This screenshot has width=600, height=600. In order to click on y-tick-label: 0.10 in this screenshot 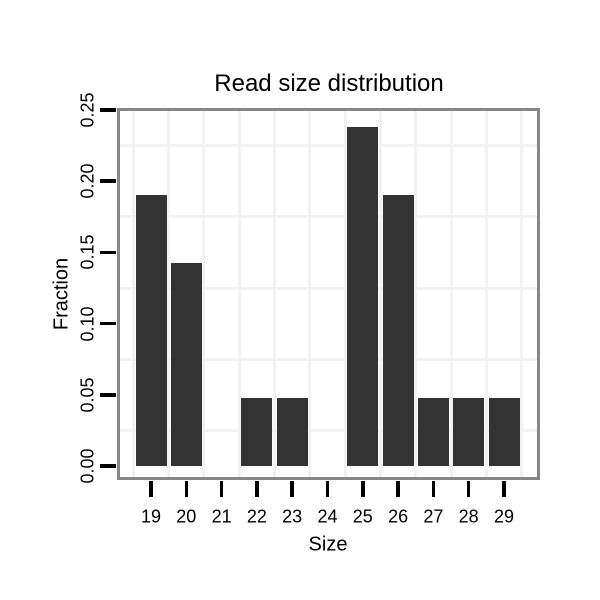, I will do `click(87, 324)`.